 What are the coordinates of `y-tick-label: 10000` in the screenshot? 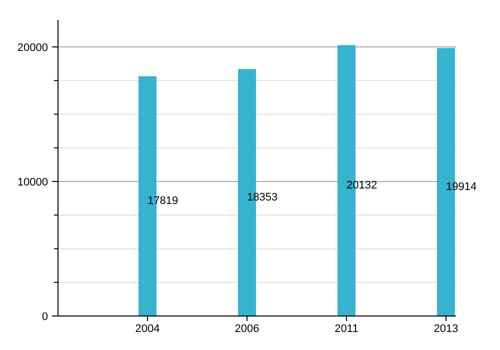 It's located at (32, 182).